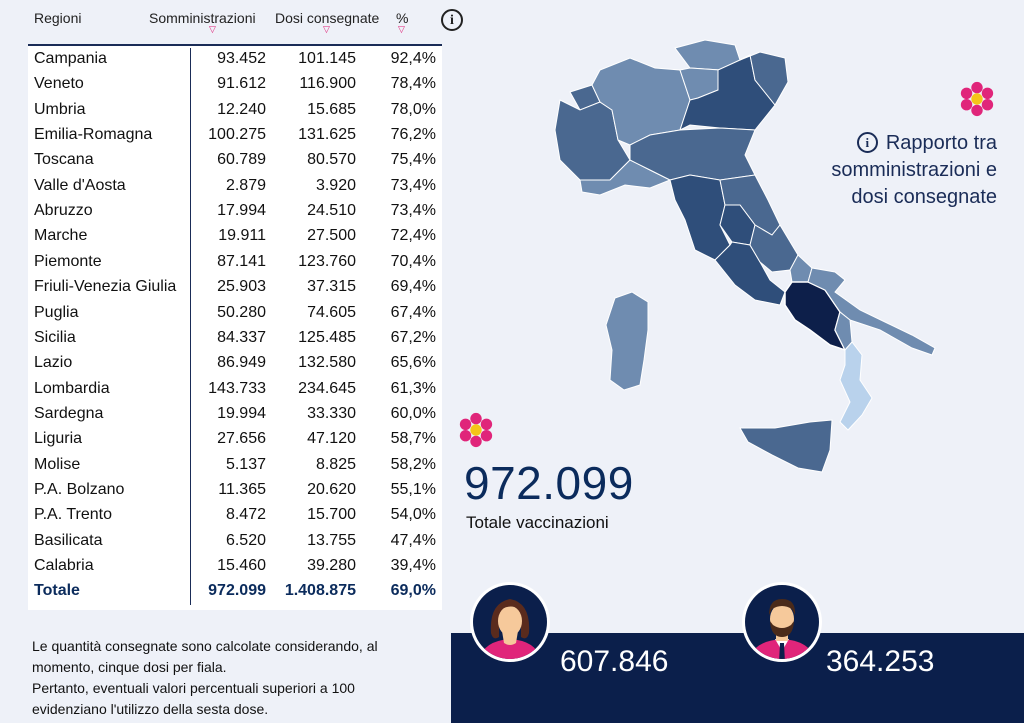 This screenshot has height=723, width=1024. I want to click on region-name: Liguria, so click(58, 439).